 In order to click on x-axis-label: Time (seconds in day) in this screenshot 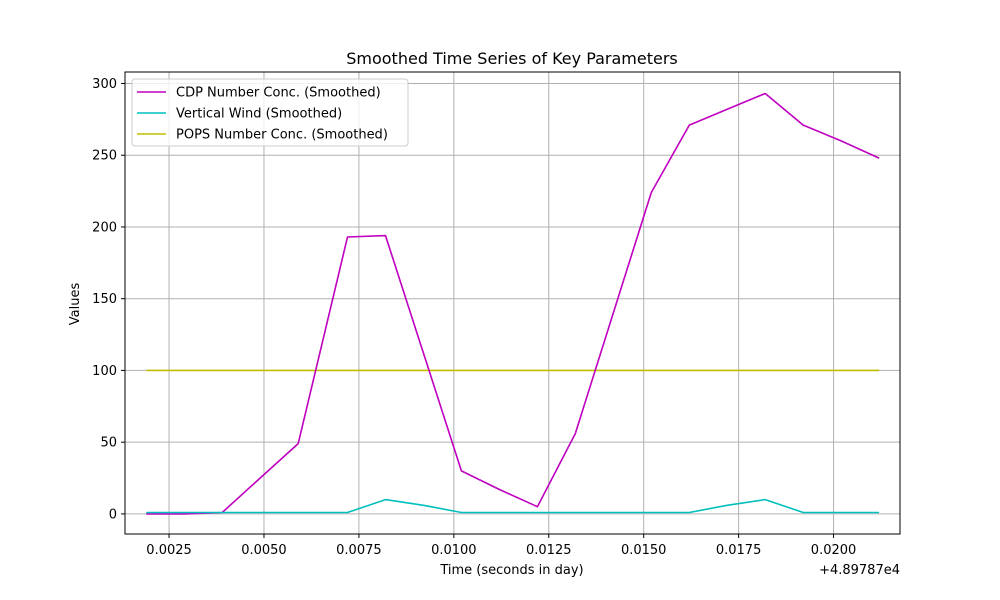, I will do `click(511, 570)`.